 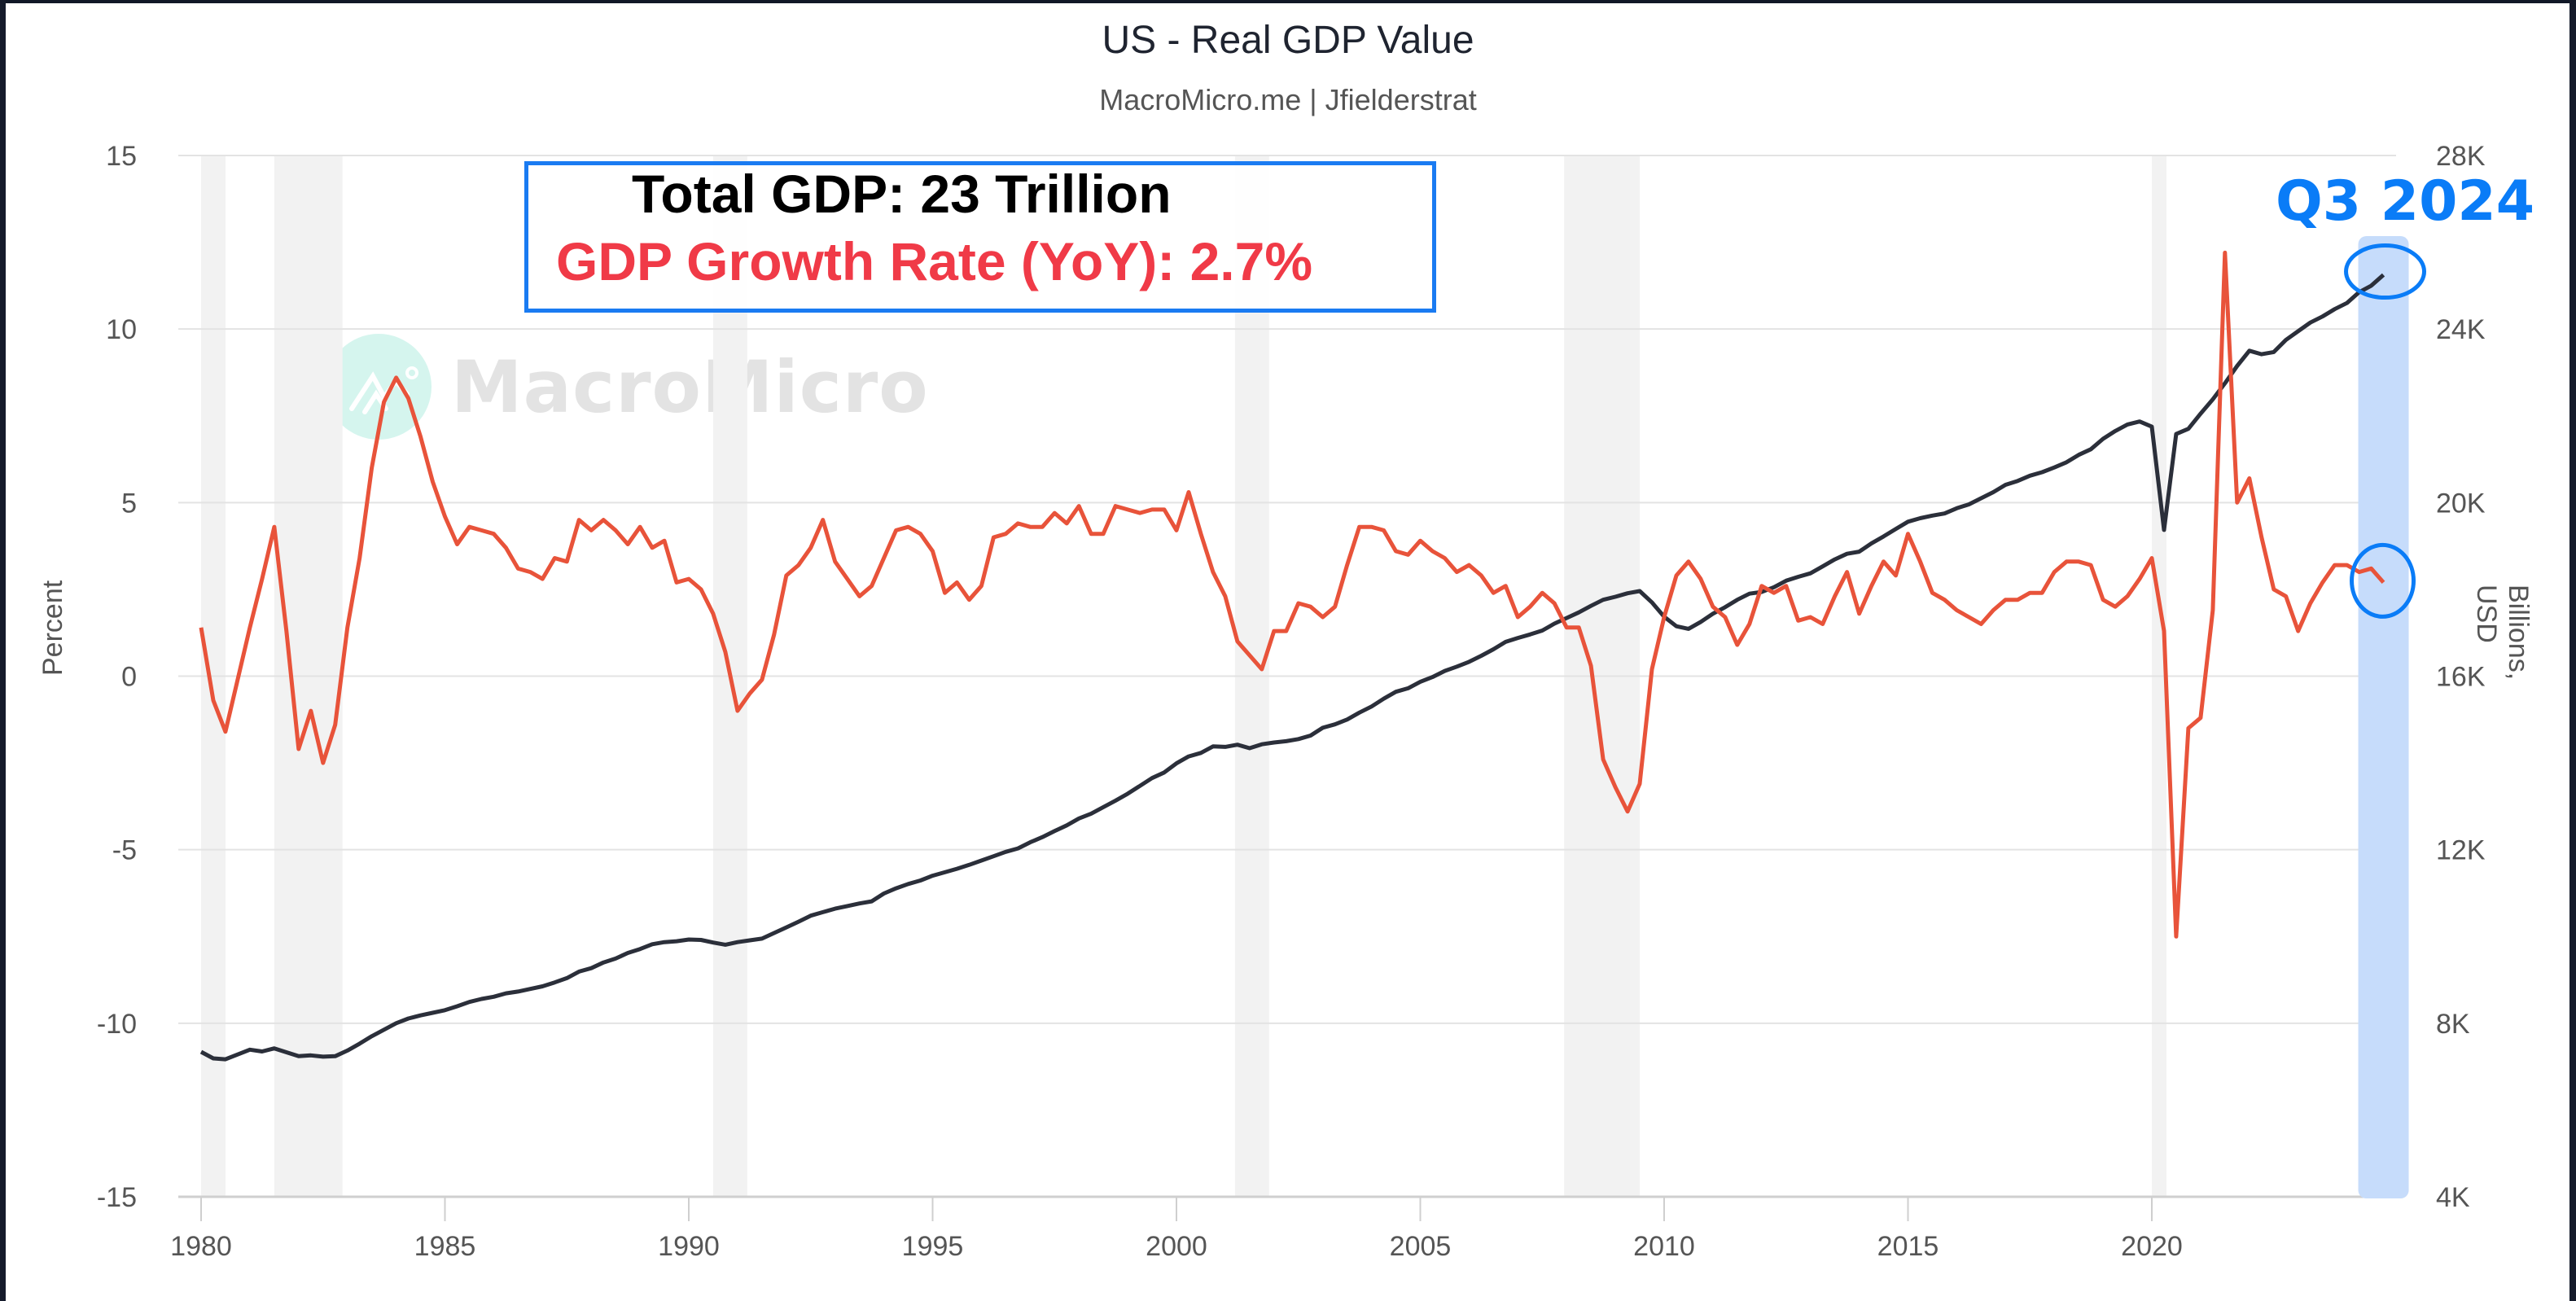 What do you see at coordinates (2461, 156) in the screenshot?
I see `y-right-tick-label: 28K` at bounding box center [2461, 156].